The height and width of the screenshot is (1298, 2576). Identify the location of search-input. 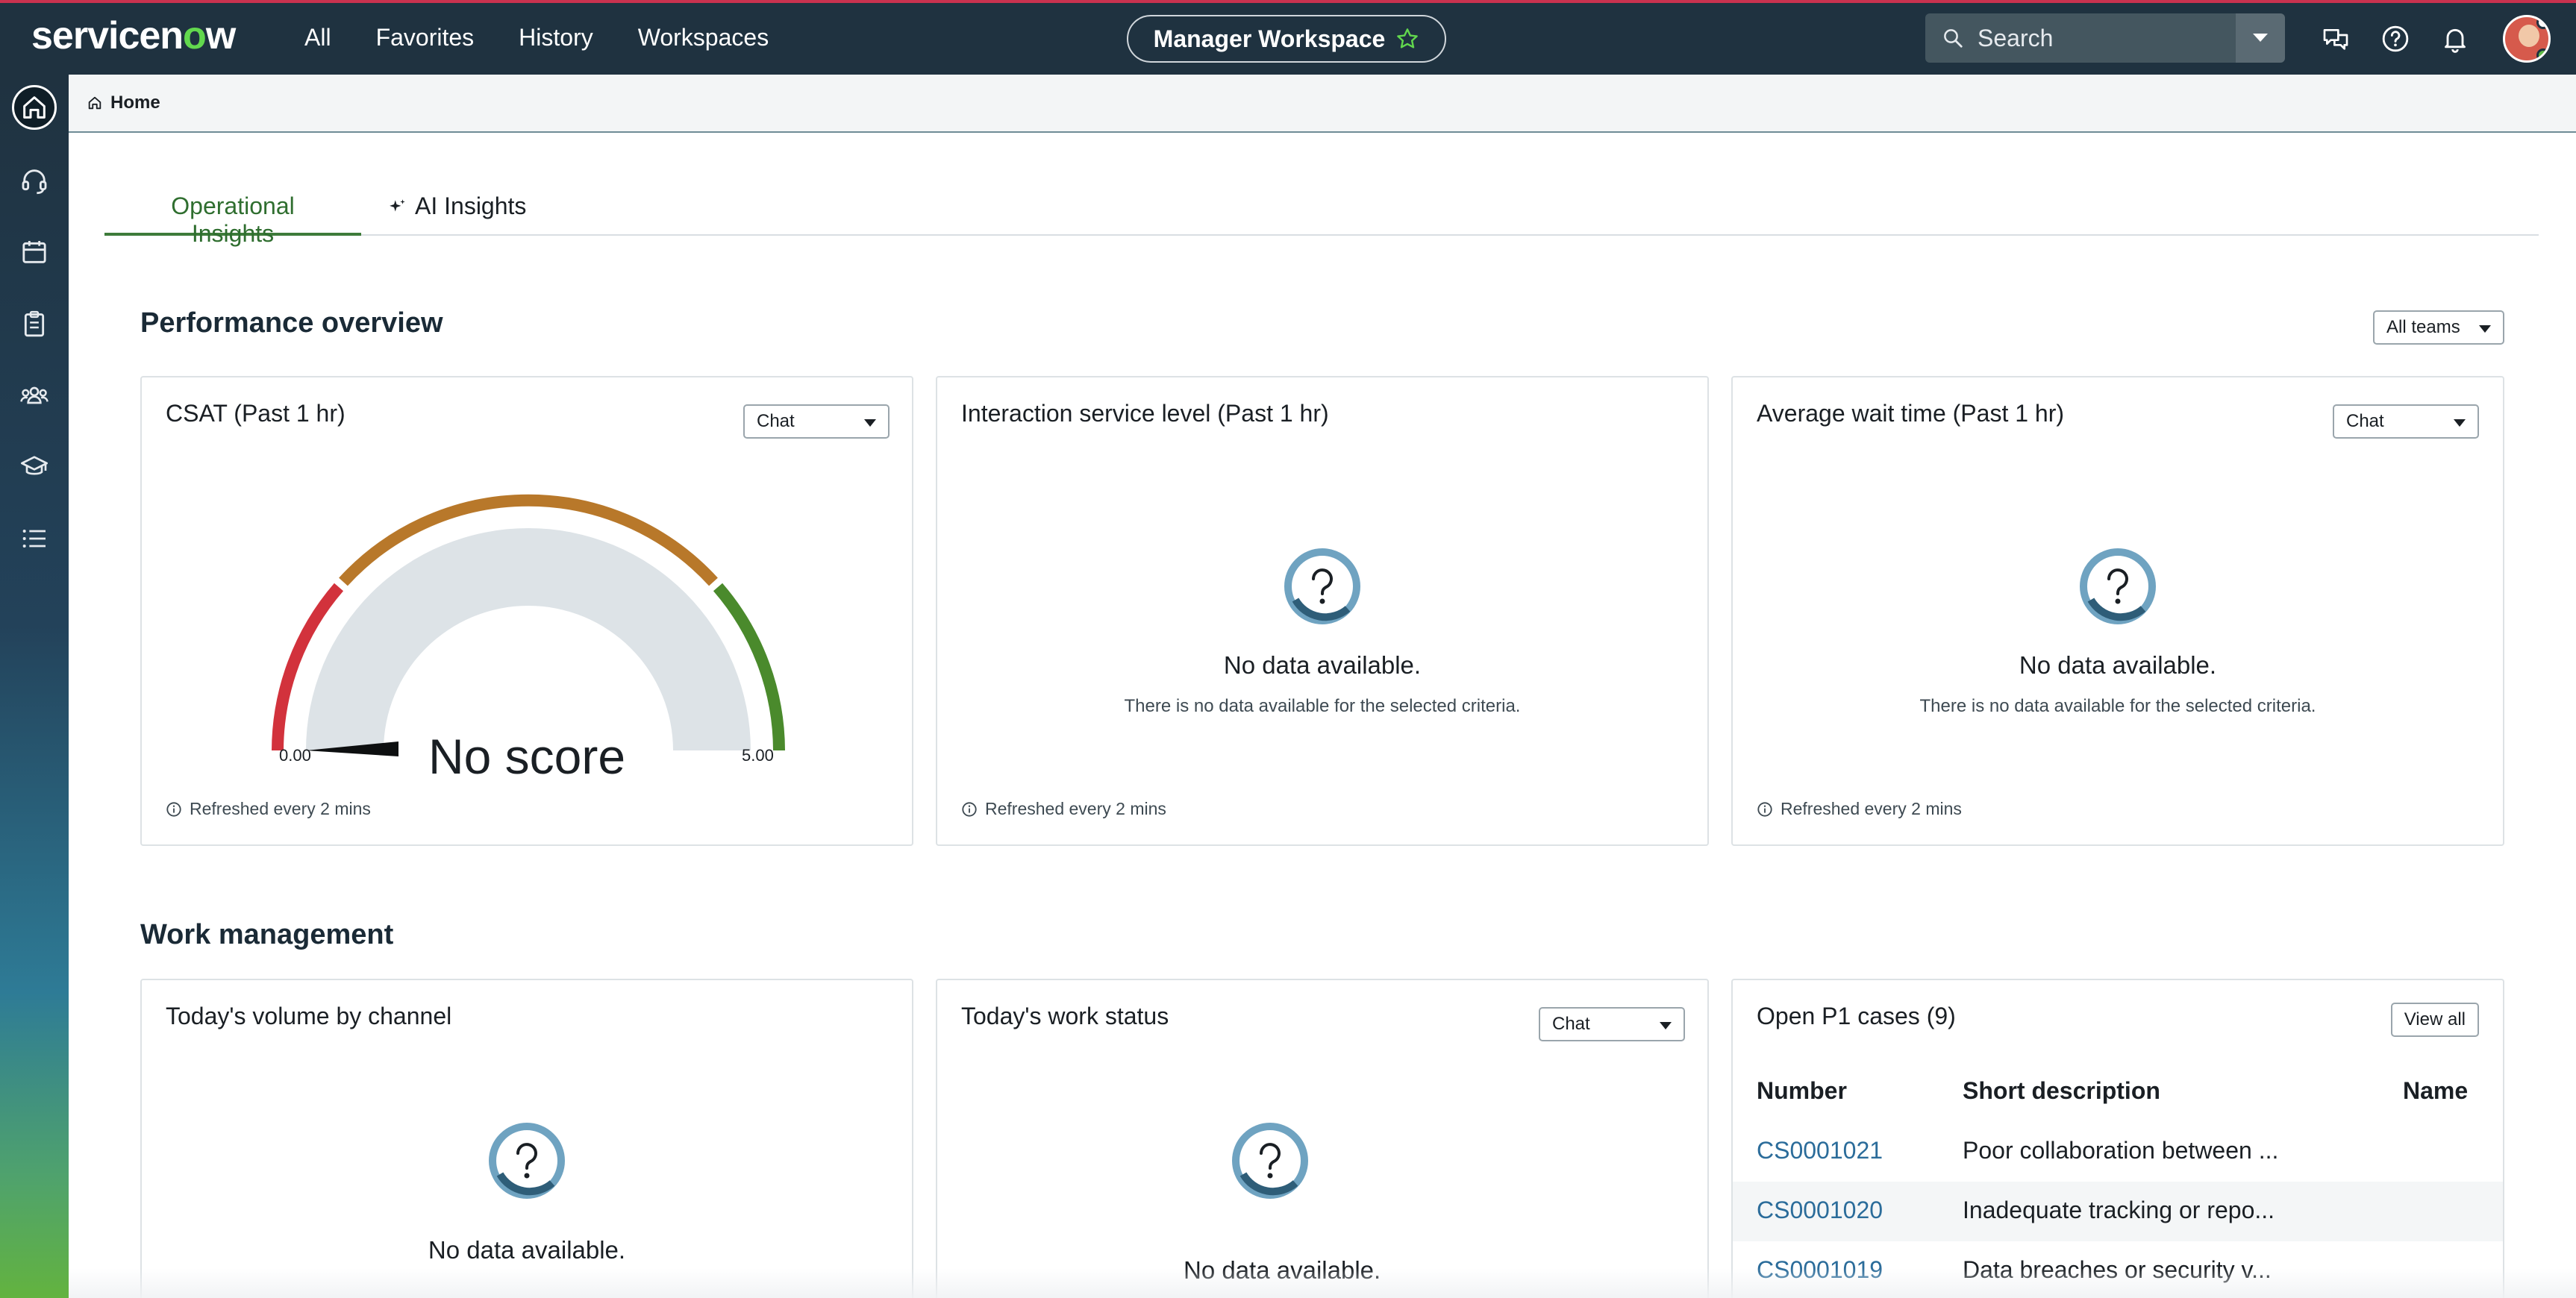
(2097, 38).